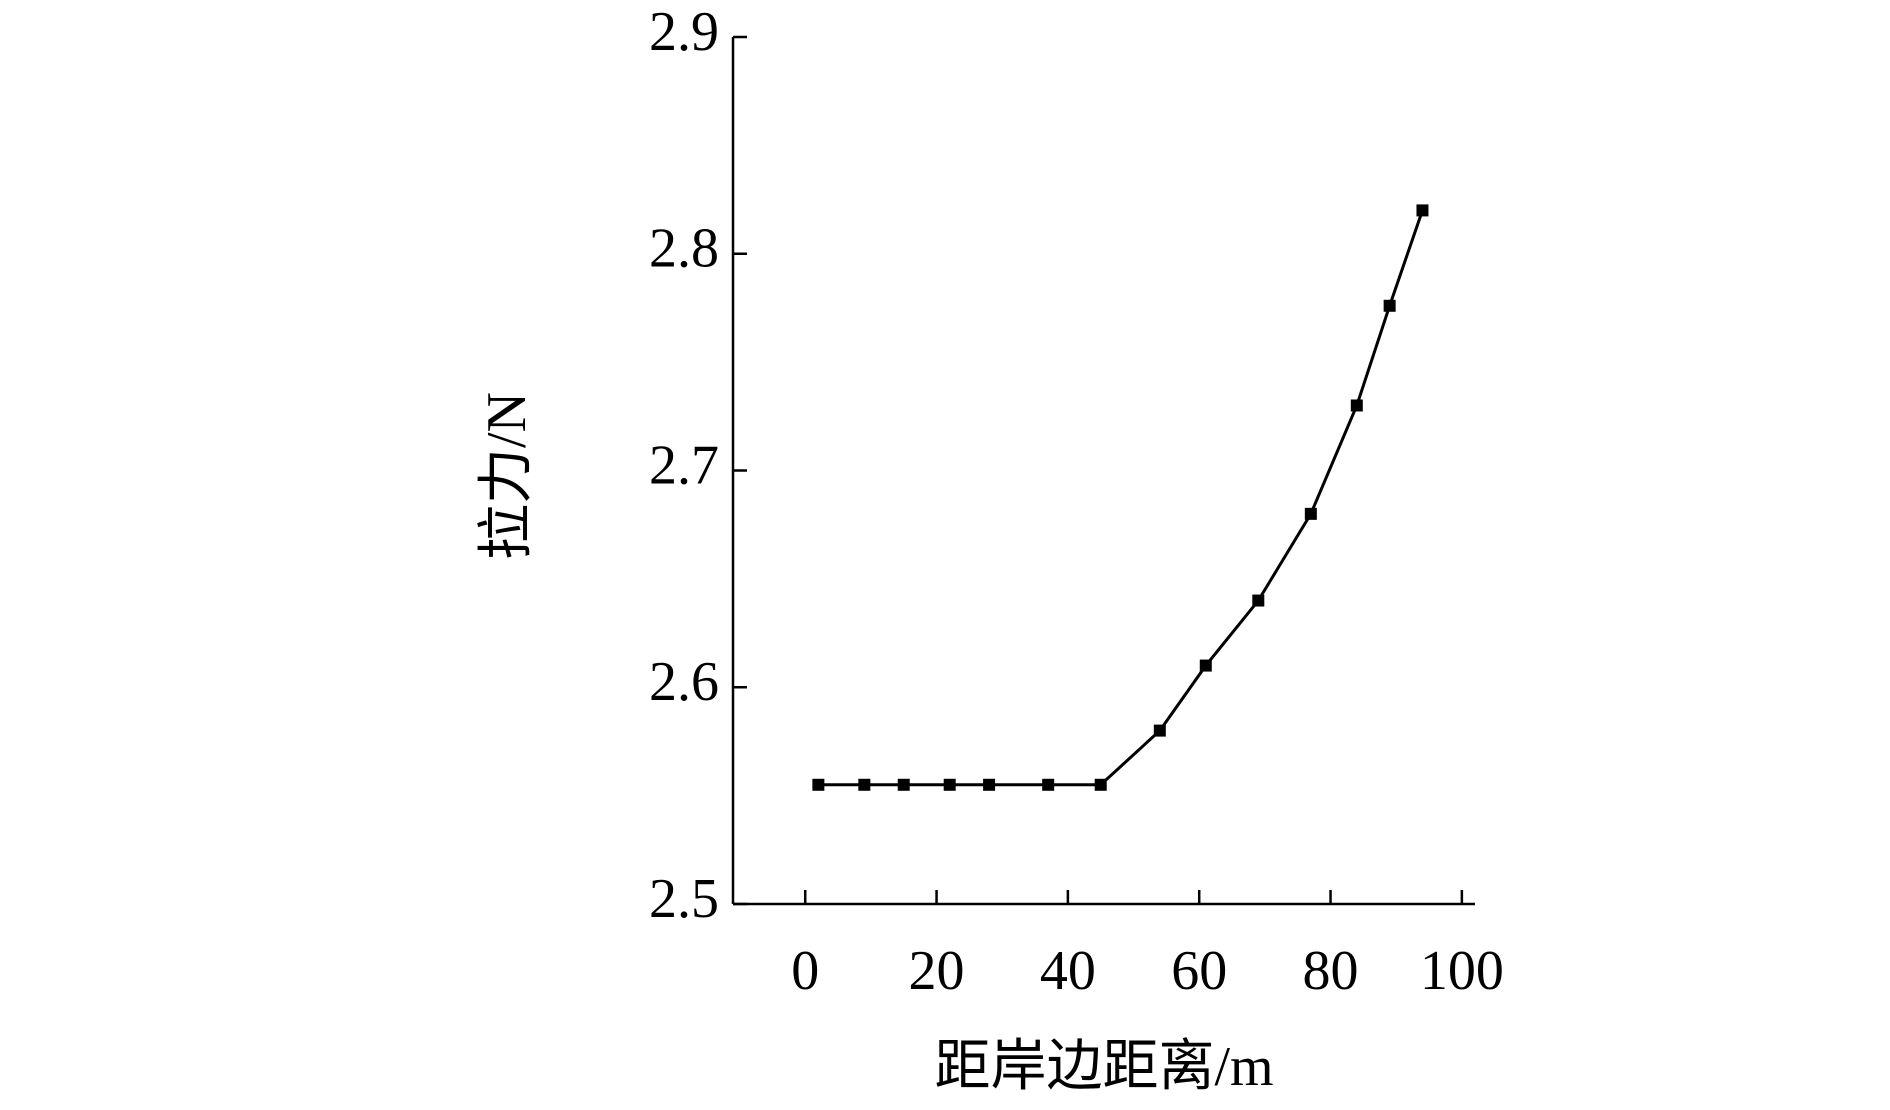 This screenshot has width=1890, height=1110. I want to click on x-tick-label: 20, so click(937, 971).